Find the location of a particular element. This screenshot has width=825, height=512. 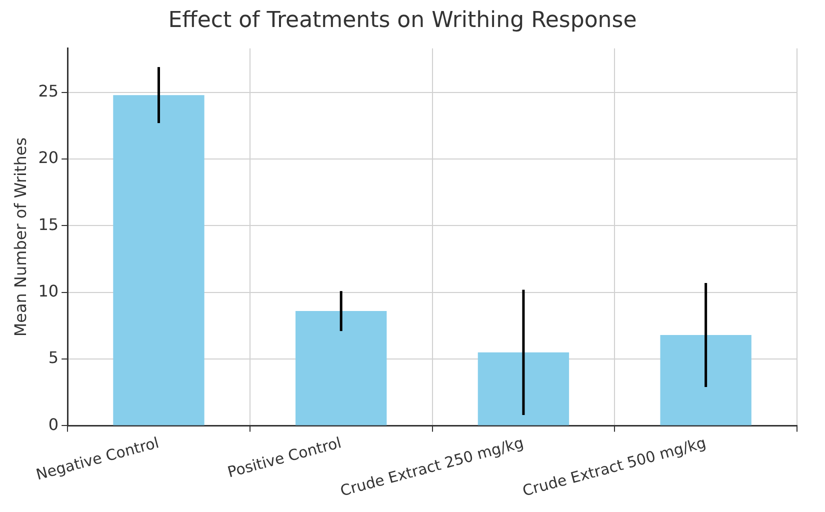

x-tick-label: Negative Control is located at coordinates (97, 459).